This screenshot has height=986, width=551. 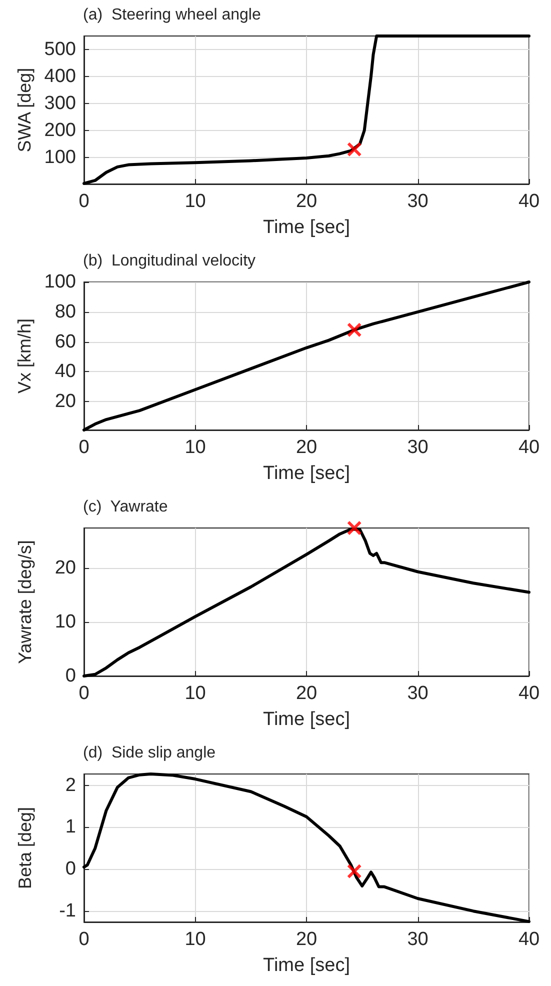 I want to click on y-tick-label: 500, so click(x=60, y=49).